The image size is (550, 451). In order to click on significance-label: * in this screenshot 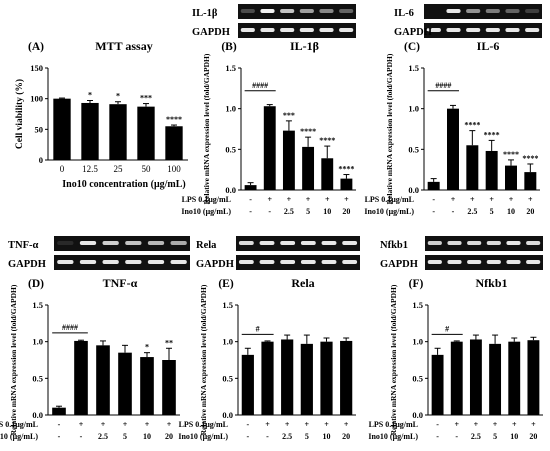, I will do `click(90, 95)`.